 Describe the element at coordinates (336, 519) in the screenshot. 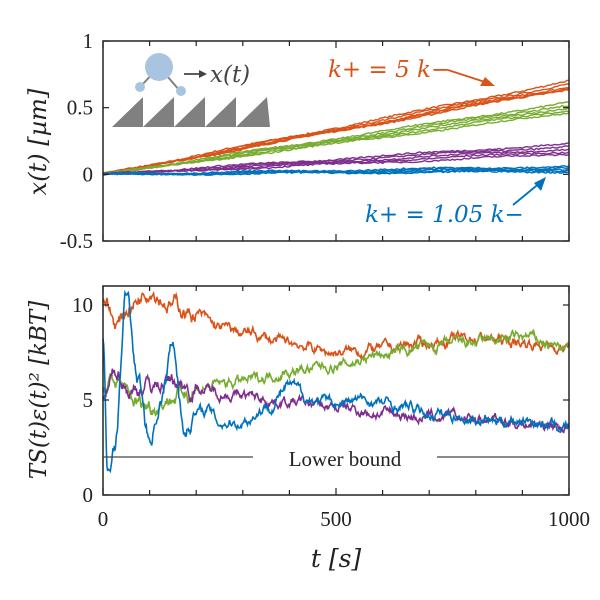

I see `bottom-xtick-label: 500` at that location.